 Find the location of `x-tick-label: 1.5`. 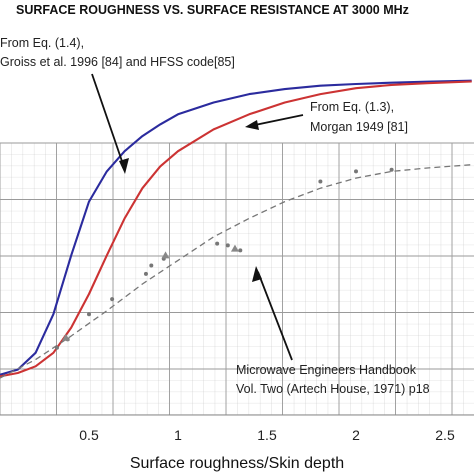

x-tick-label: 1.5 is located at coordinates (267, 435).